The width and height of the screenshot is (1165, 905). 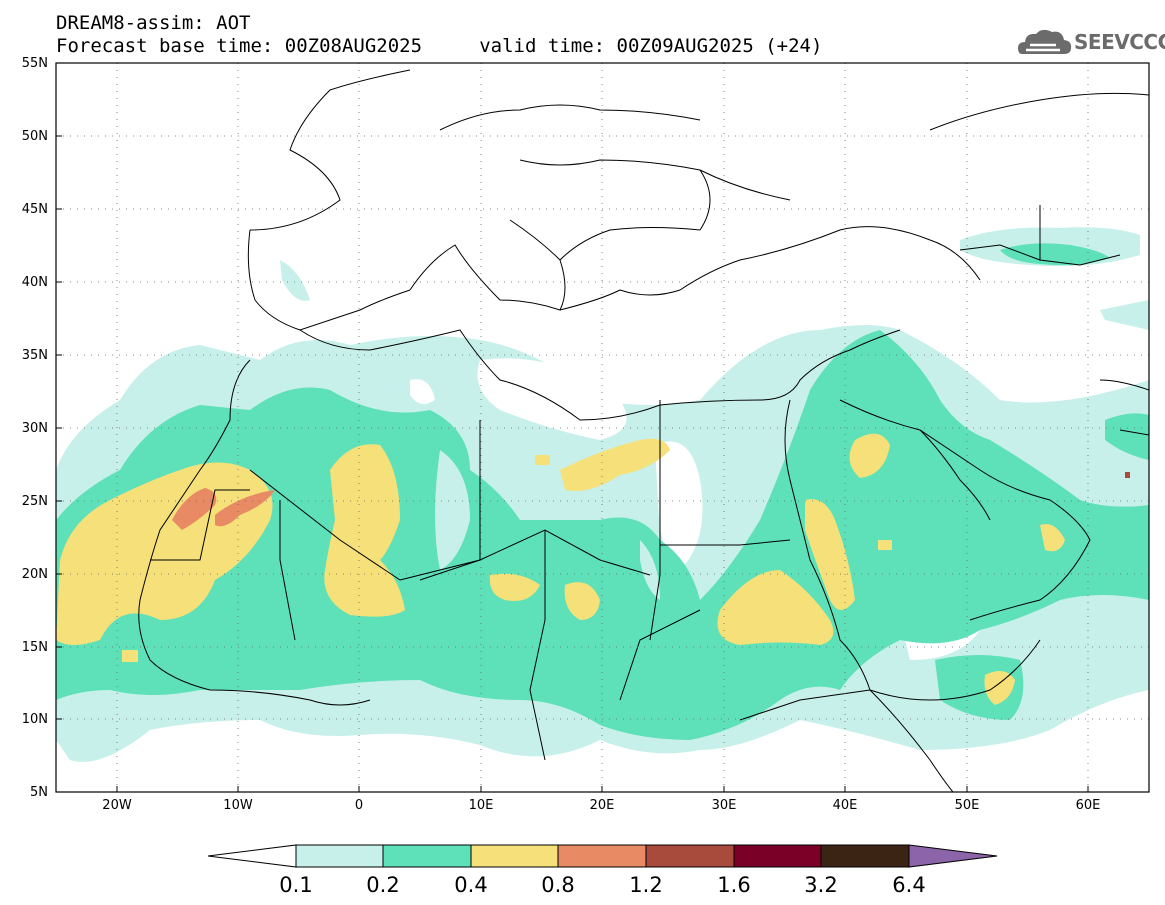 What do you see at coordinates (34, 647) in the screenshot?
I see `lat-label: 15N` at bounding box center [34, 647].